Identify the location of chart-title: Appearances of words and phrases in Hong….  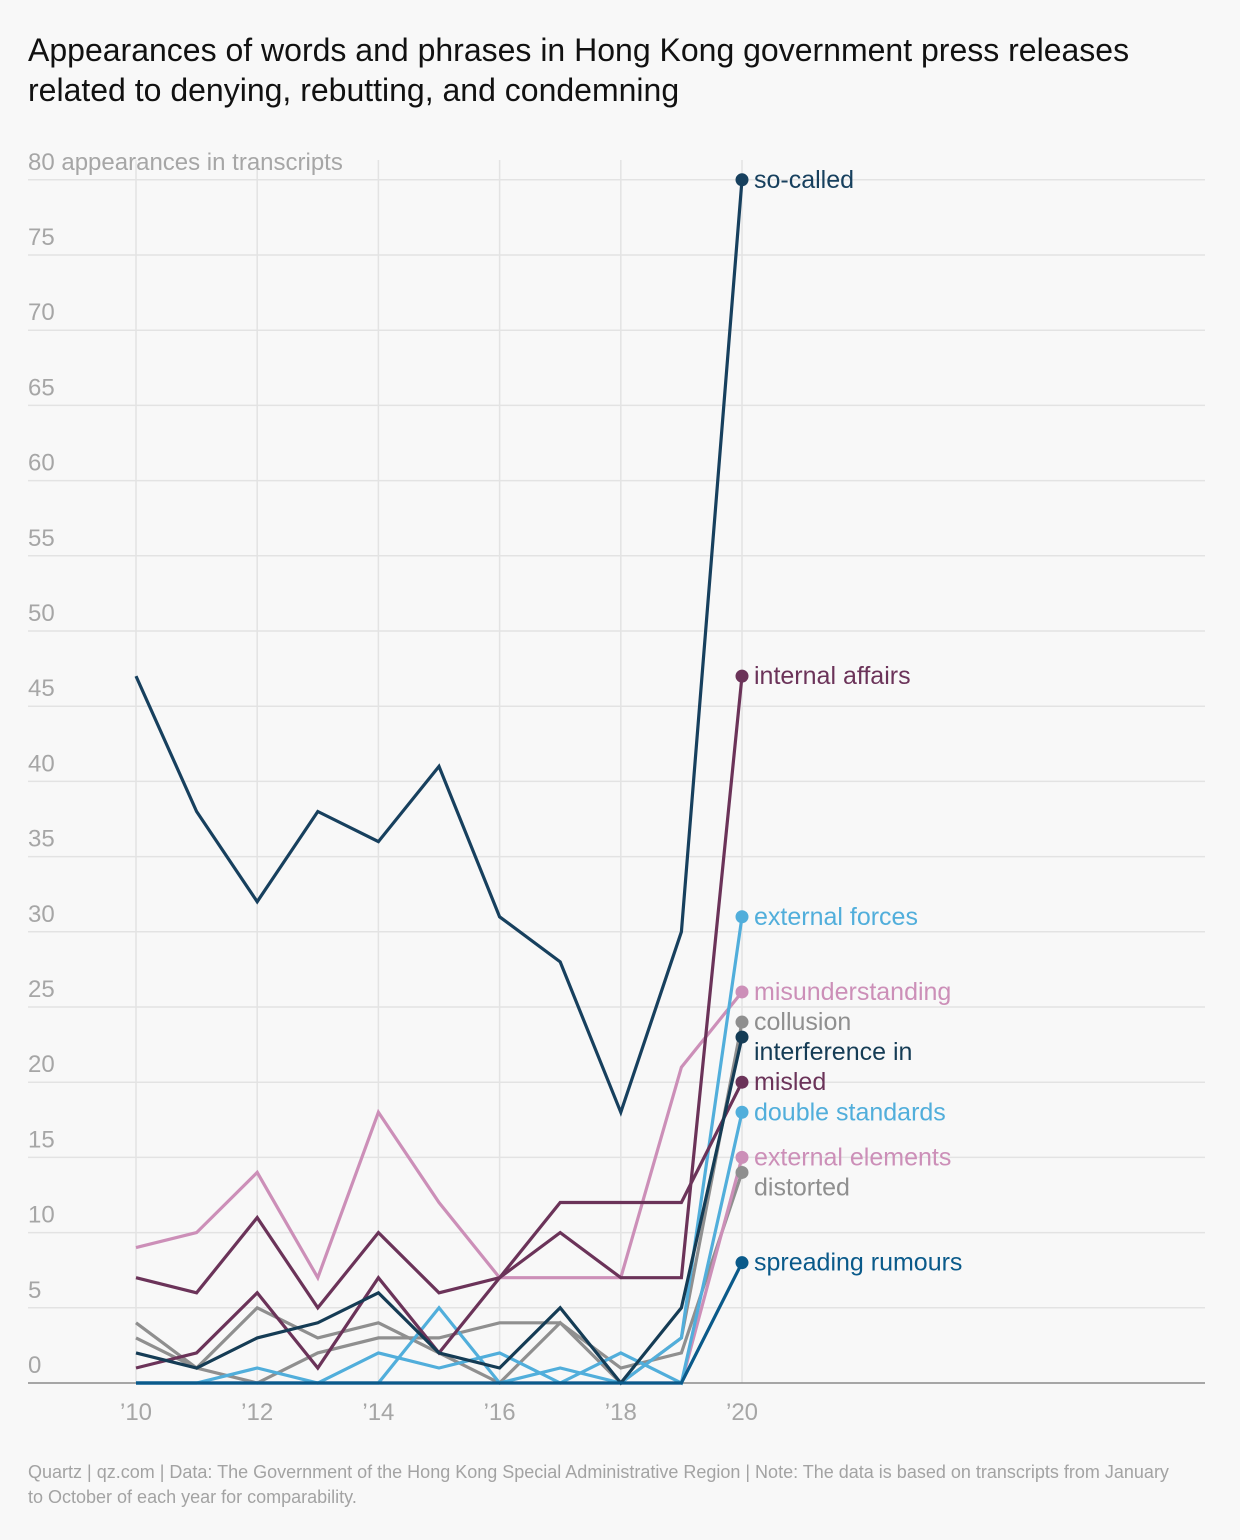
(579, 70).